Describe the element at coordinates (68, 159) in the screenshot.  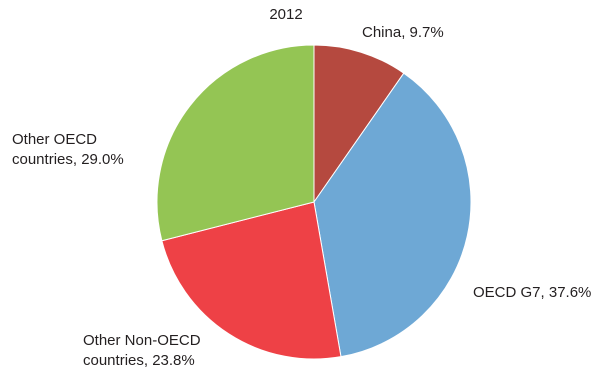
I see `slice-label-other-oecd-line-2: countries, 29.0%` at that location.